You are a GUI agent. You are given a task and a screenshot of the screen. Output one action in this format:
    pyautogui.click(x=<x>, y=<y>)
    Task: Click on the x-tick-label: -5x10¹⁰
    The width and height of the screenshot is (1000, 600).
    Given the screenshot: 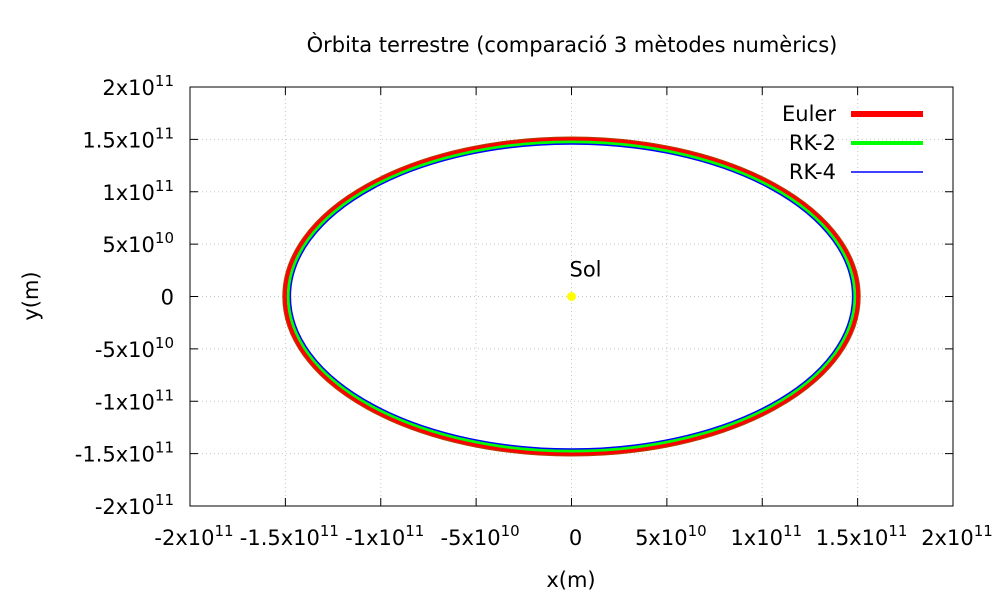 What is the action you would take?
    pyautogui.click(x=480, y=536)
    